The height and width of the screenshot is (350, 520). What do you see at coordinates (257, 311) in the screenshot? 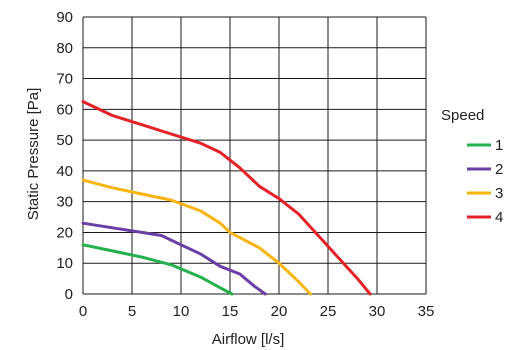
I see `x-tick-labels: 0 5 10 15 20 25 30 35` at bounding box center [257, 311].